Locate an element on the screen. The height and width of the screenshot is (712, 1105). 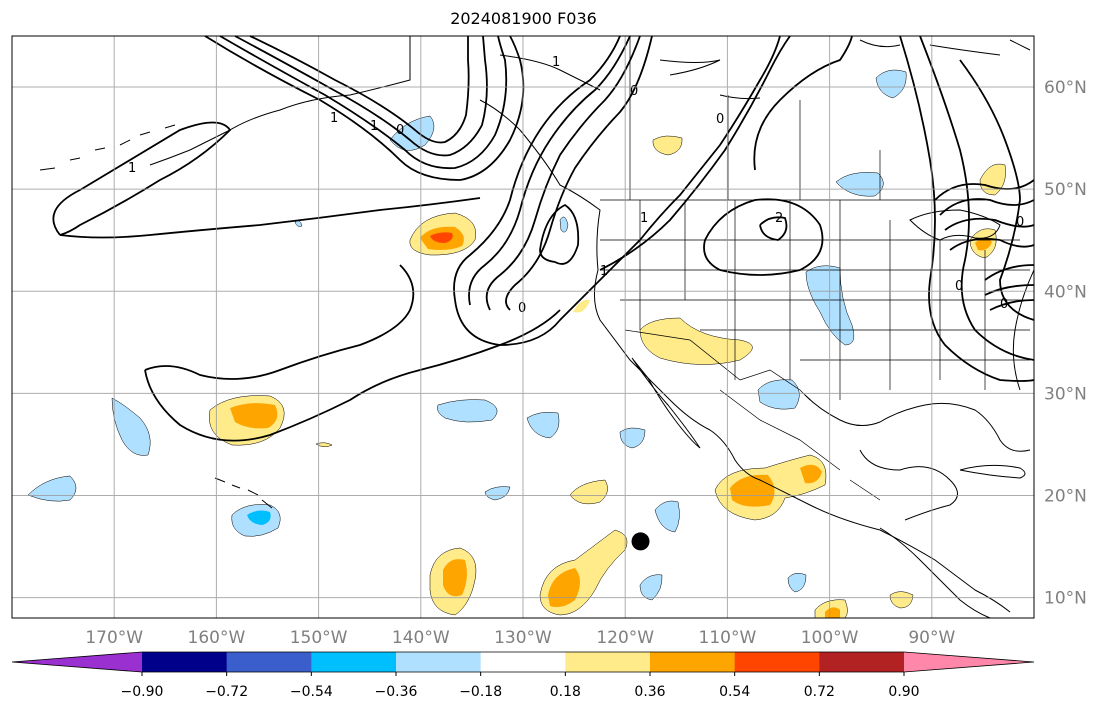
aleutian-islands is located at coordinates (107, 147).